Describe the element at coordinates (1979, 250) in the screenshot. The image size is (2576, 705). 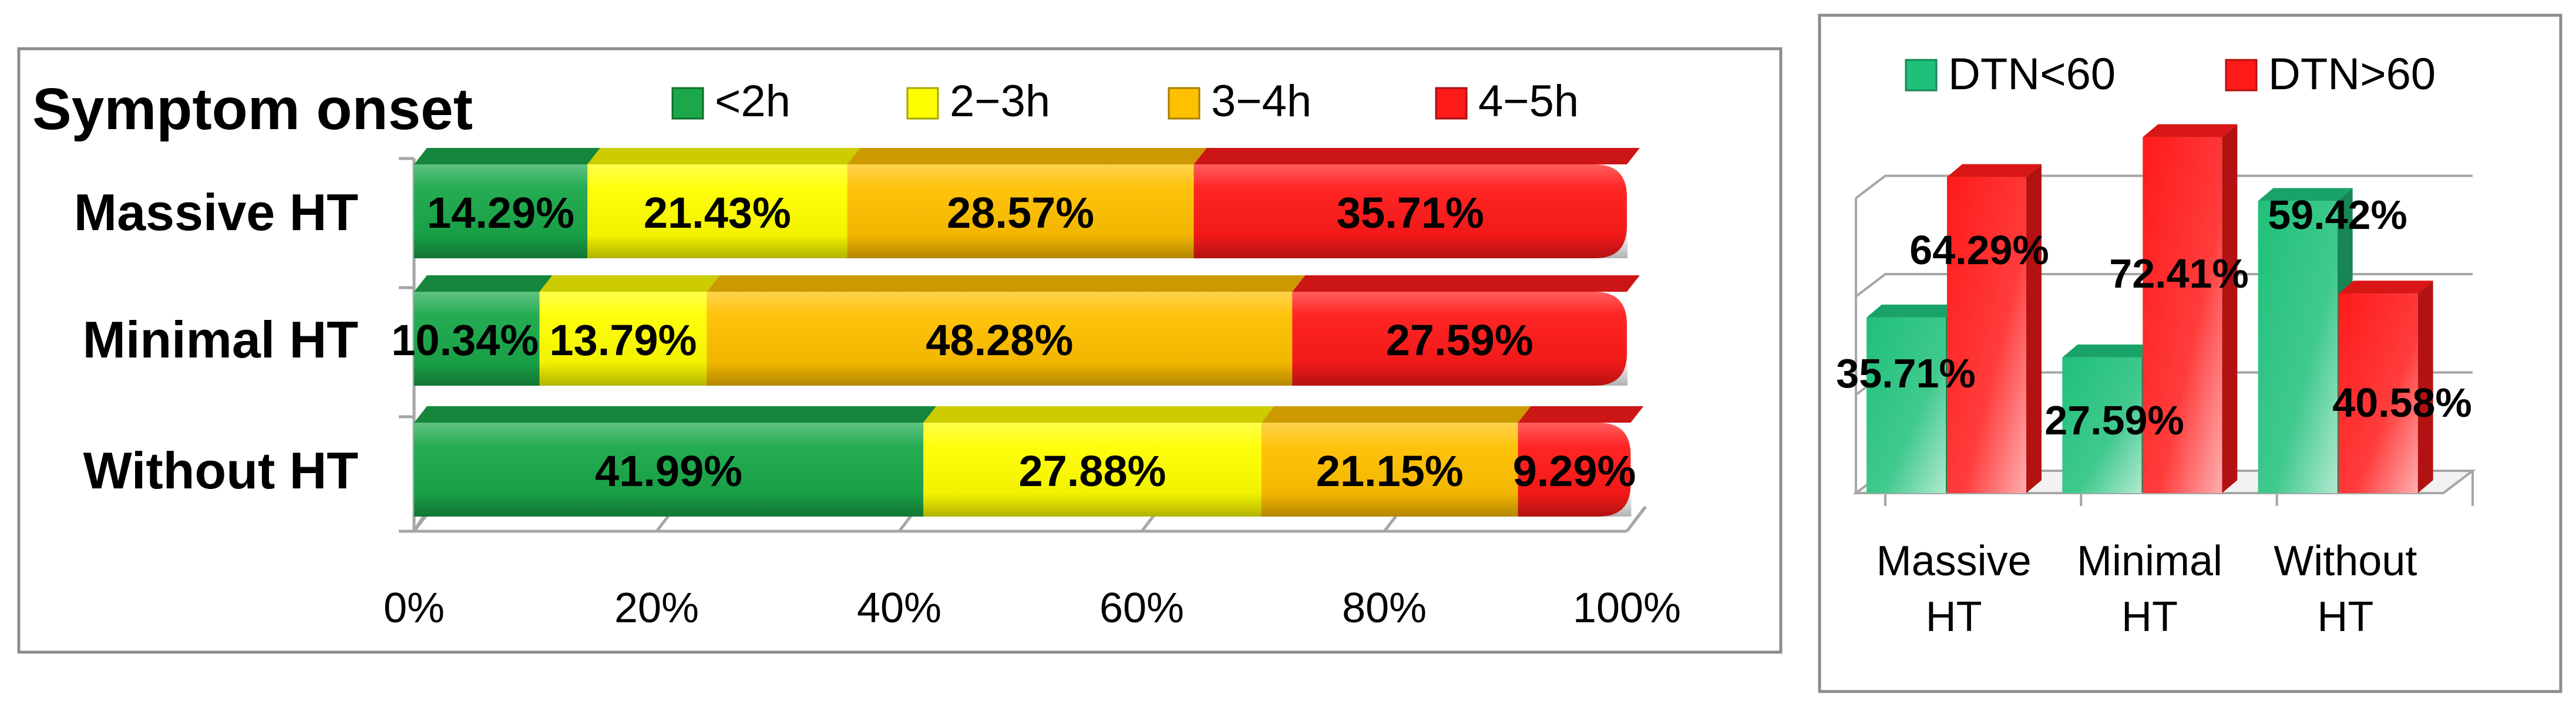
I see `data-label: 64.29%` at that location.